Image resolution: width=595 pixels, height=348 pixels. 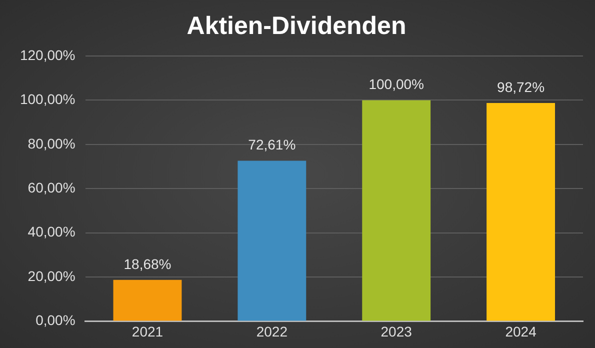 I want to click on y-tick-label: 0,00%, so click(x=56, y=320).